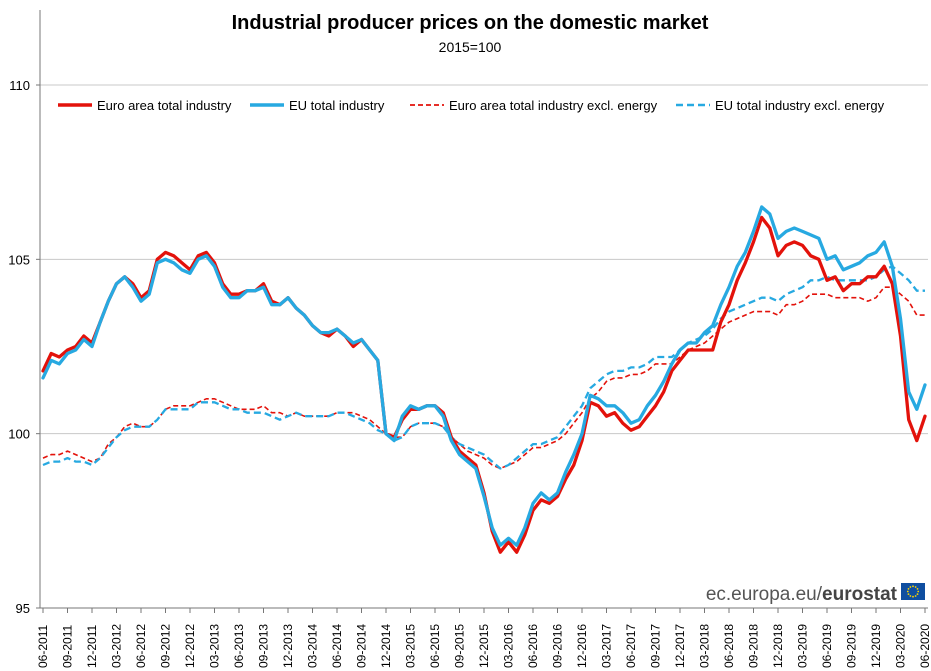 Image resolution: width=931 pixels, height=671 pixels. What do you see at coordinates (19, 259) in the screenshot?
I see `y-tick-label: 105` at bounding box center [19, 259].